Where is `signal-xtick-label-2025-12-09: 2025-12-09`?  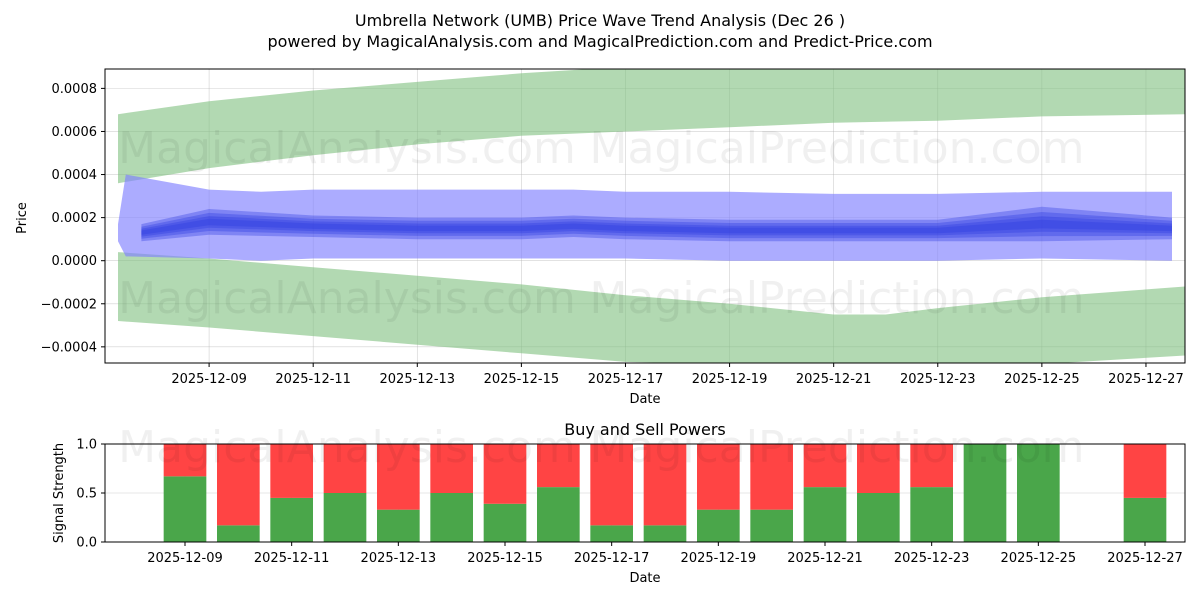
signal-xtick-label-2025-12-09: 2025-12-09 is located at coordinates (185, 558).